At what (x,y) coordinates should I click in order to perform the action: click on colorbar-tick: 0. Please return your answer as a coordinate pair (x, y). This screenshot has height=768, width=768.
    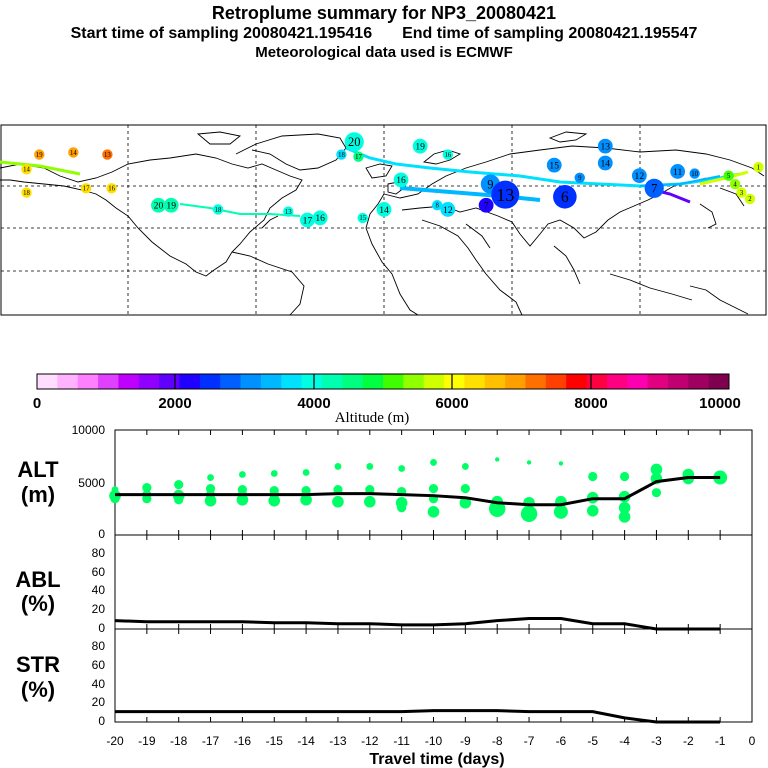
    Looking at the image, I should click on (37, 403).